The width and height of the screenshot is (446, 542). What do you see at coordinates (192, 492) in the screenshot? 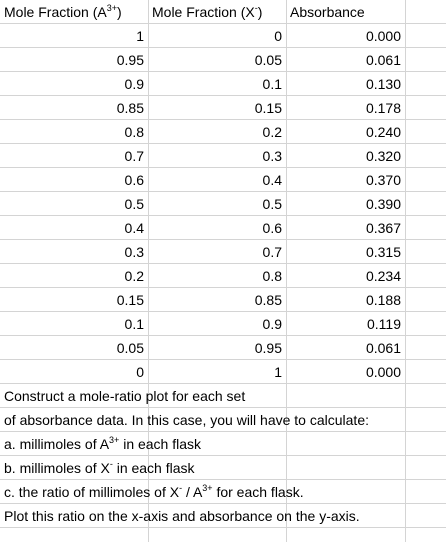
I see `note-text: / A` at bounding box center [192, 492].